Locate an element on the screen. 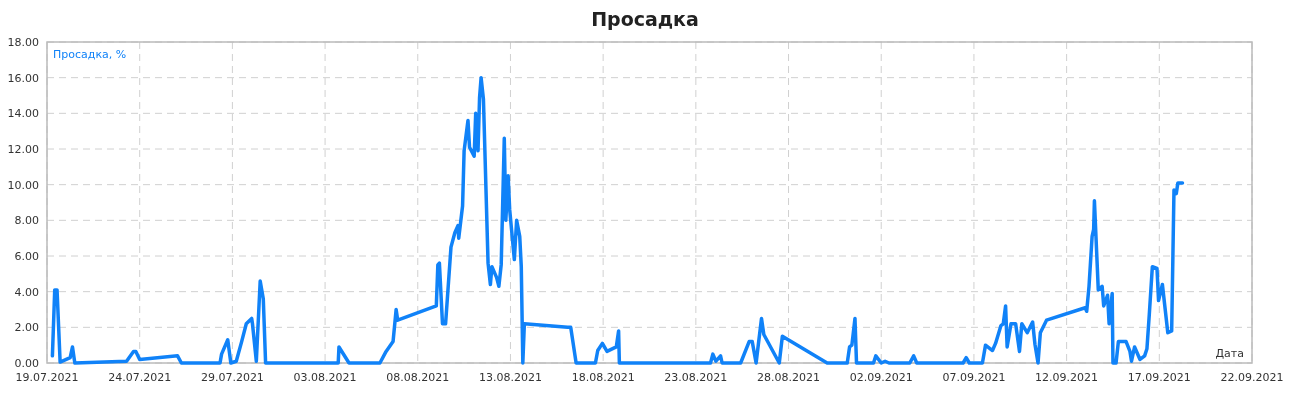 The height and width of the screenshot is (395, 1290). y-tick-label: 4.00 is located at coordinates (26, 292).